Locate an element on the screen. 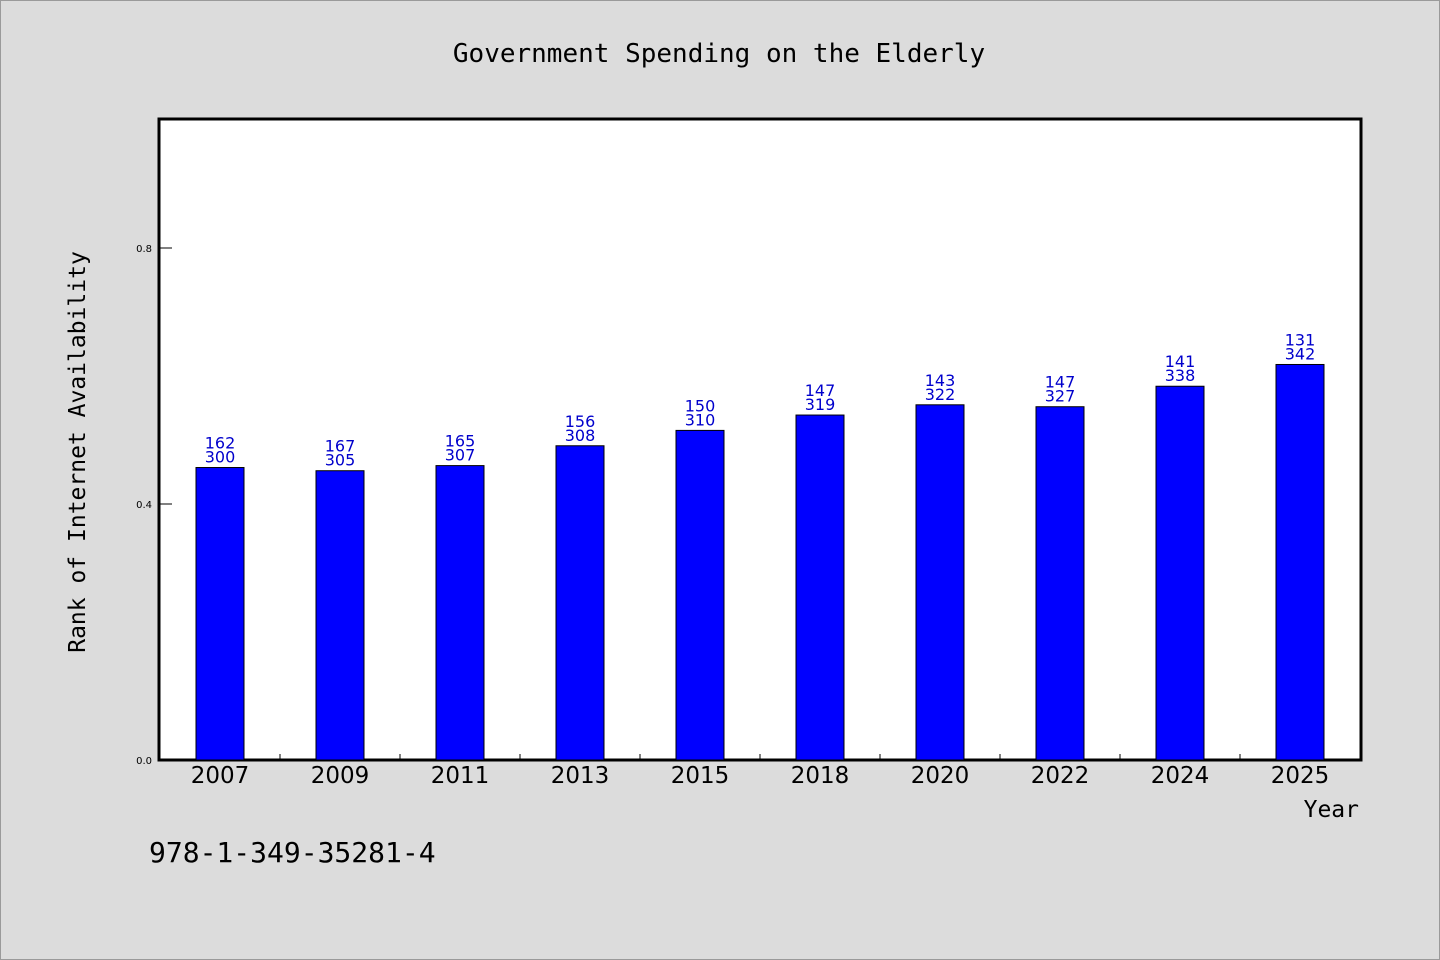  bar-2015 is located at coordinates (700, 595).